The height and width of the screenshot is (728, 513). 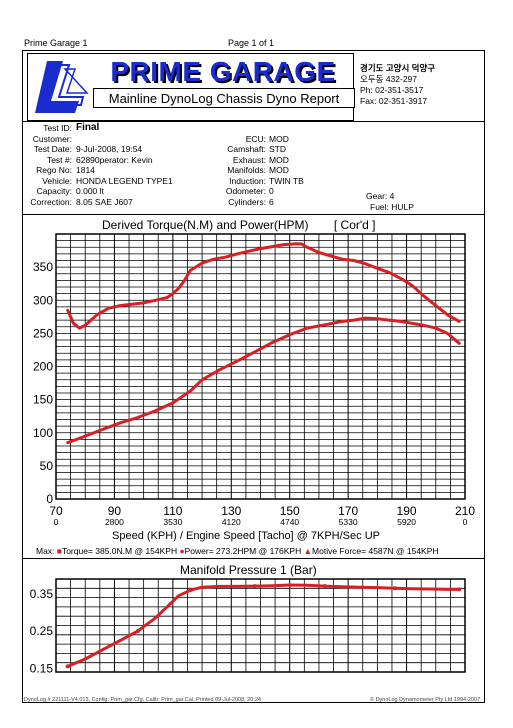 I want to click on torque-chart-series-0-line, so click(x=263, y=286).